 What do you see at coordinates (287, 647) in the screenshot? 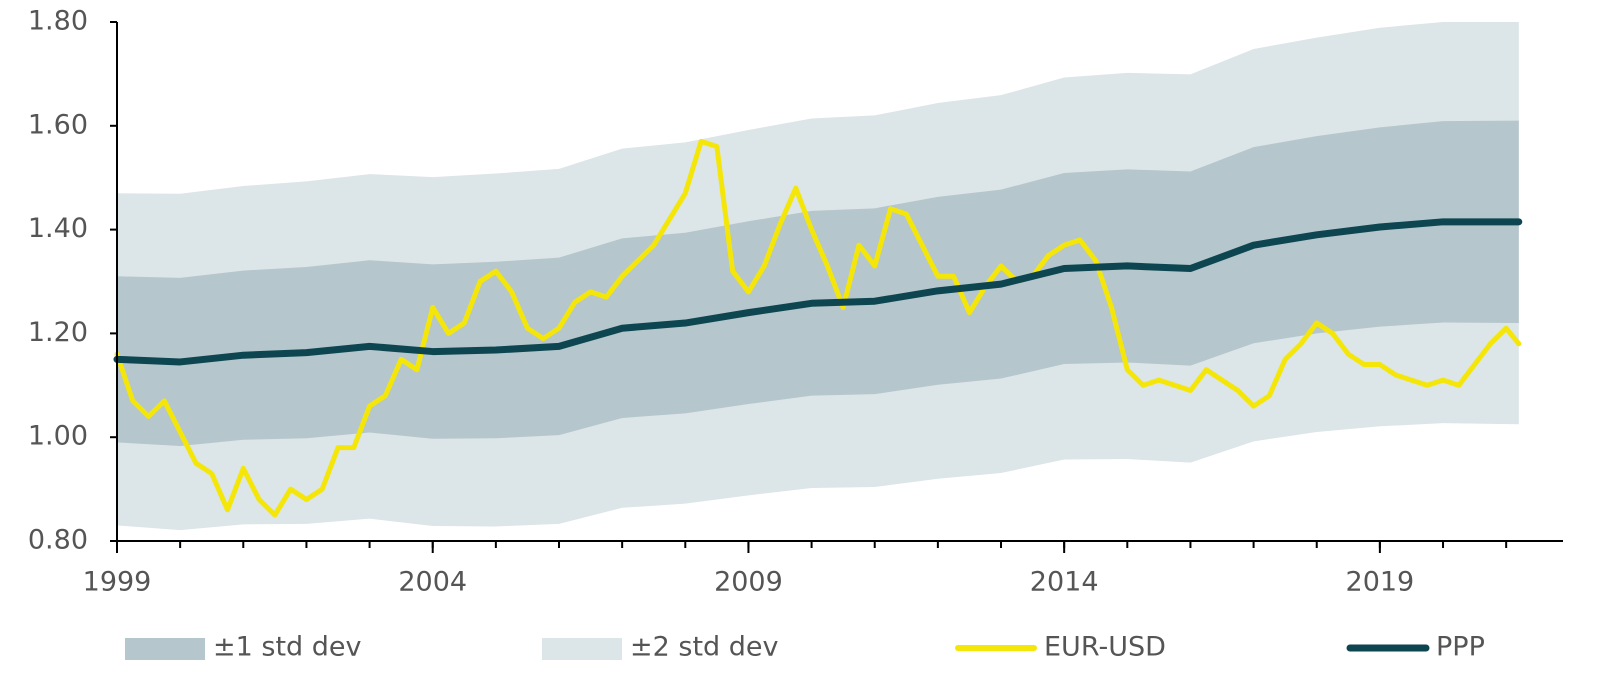
I see `legend-label: ±1 std dev` at bounding box center [287, 647].